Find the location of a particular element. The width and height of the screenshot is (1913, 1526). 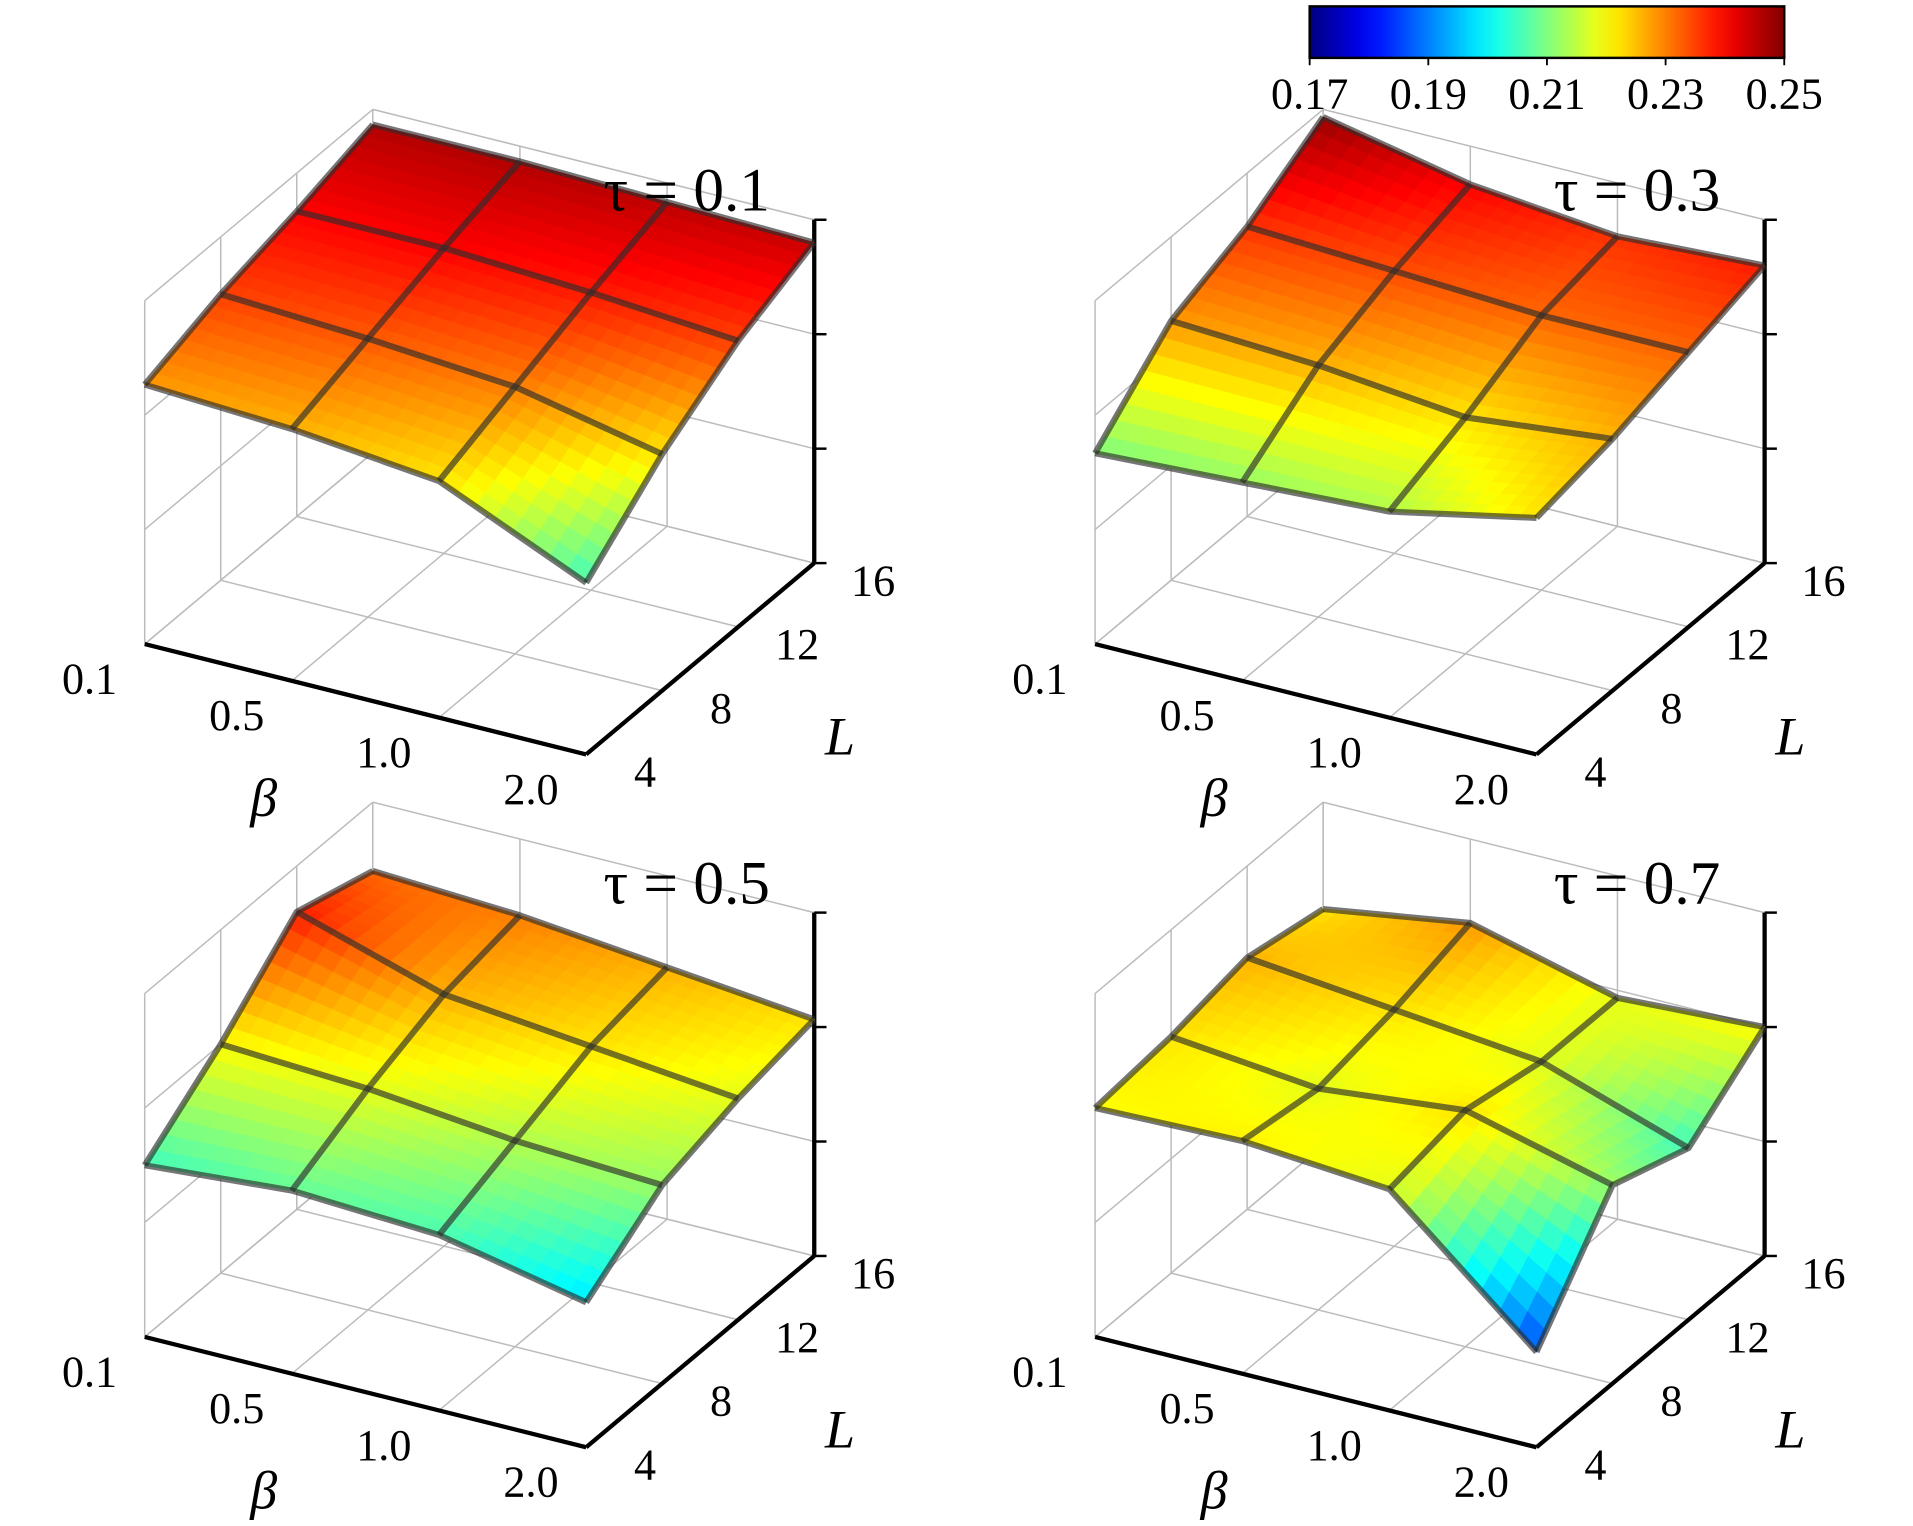

colorbar-tick-label: 0.25 is located at coordinates (1784, 93).